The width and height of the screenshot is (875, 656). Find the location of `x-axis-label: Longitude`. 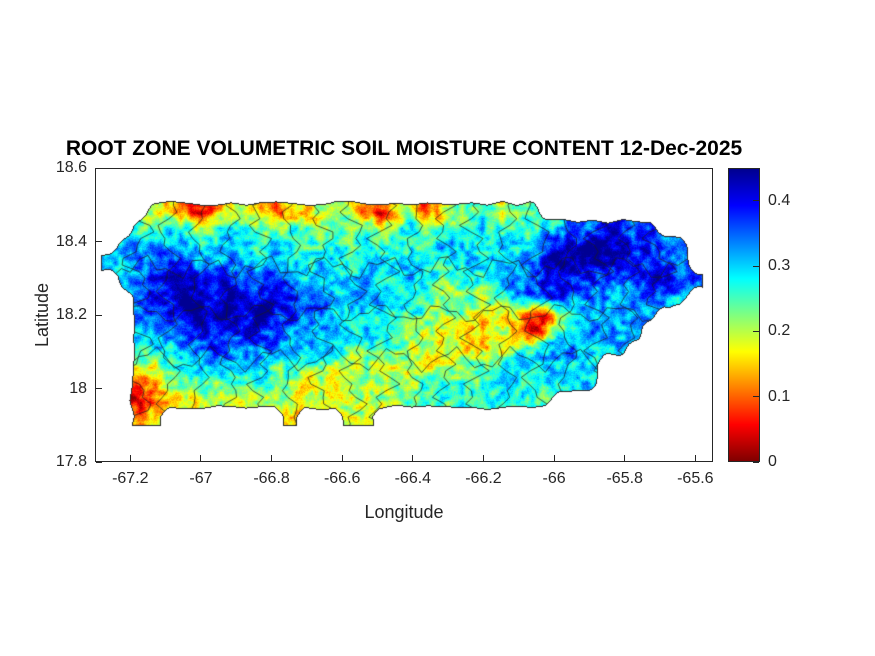

x-axis-label: Longitude is located at coordinates (404, 512).